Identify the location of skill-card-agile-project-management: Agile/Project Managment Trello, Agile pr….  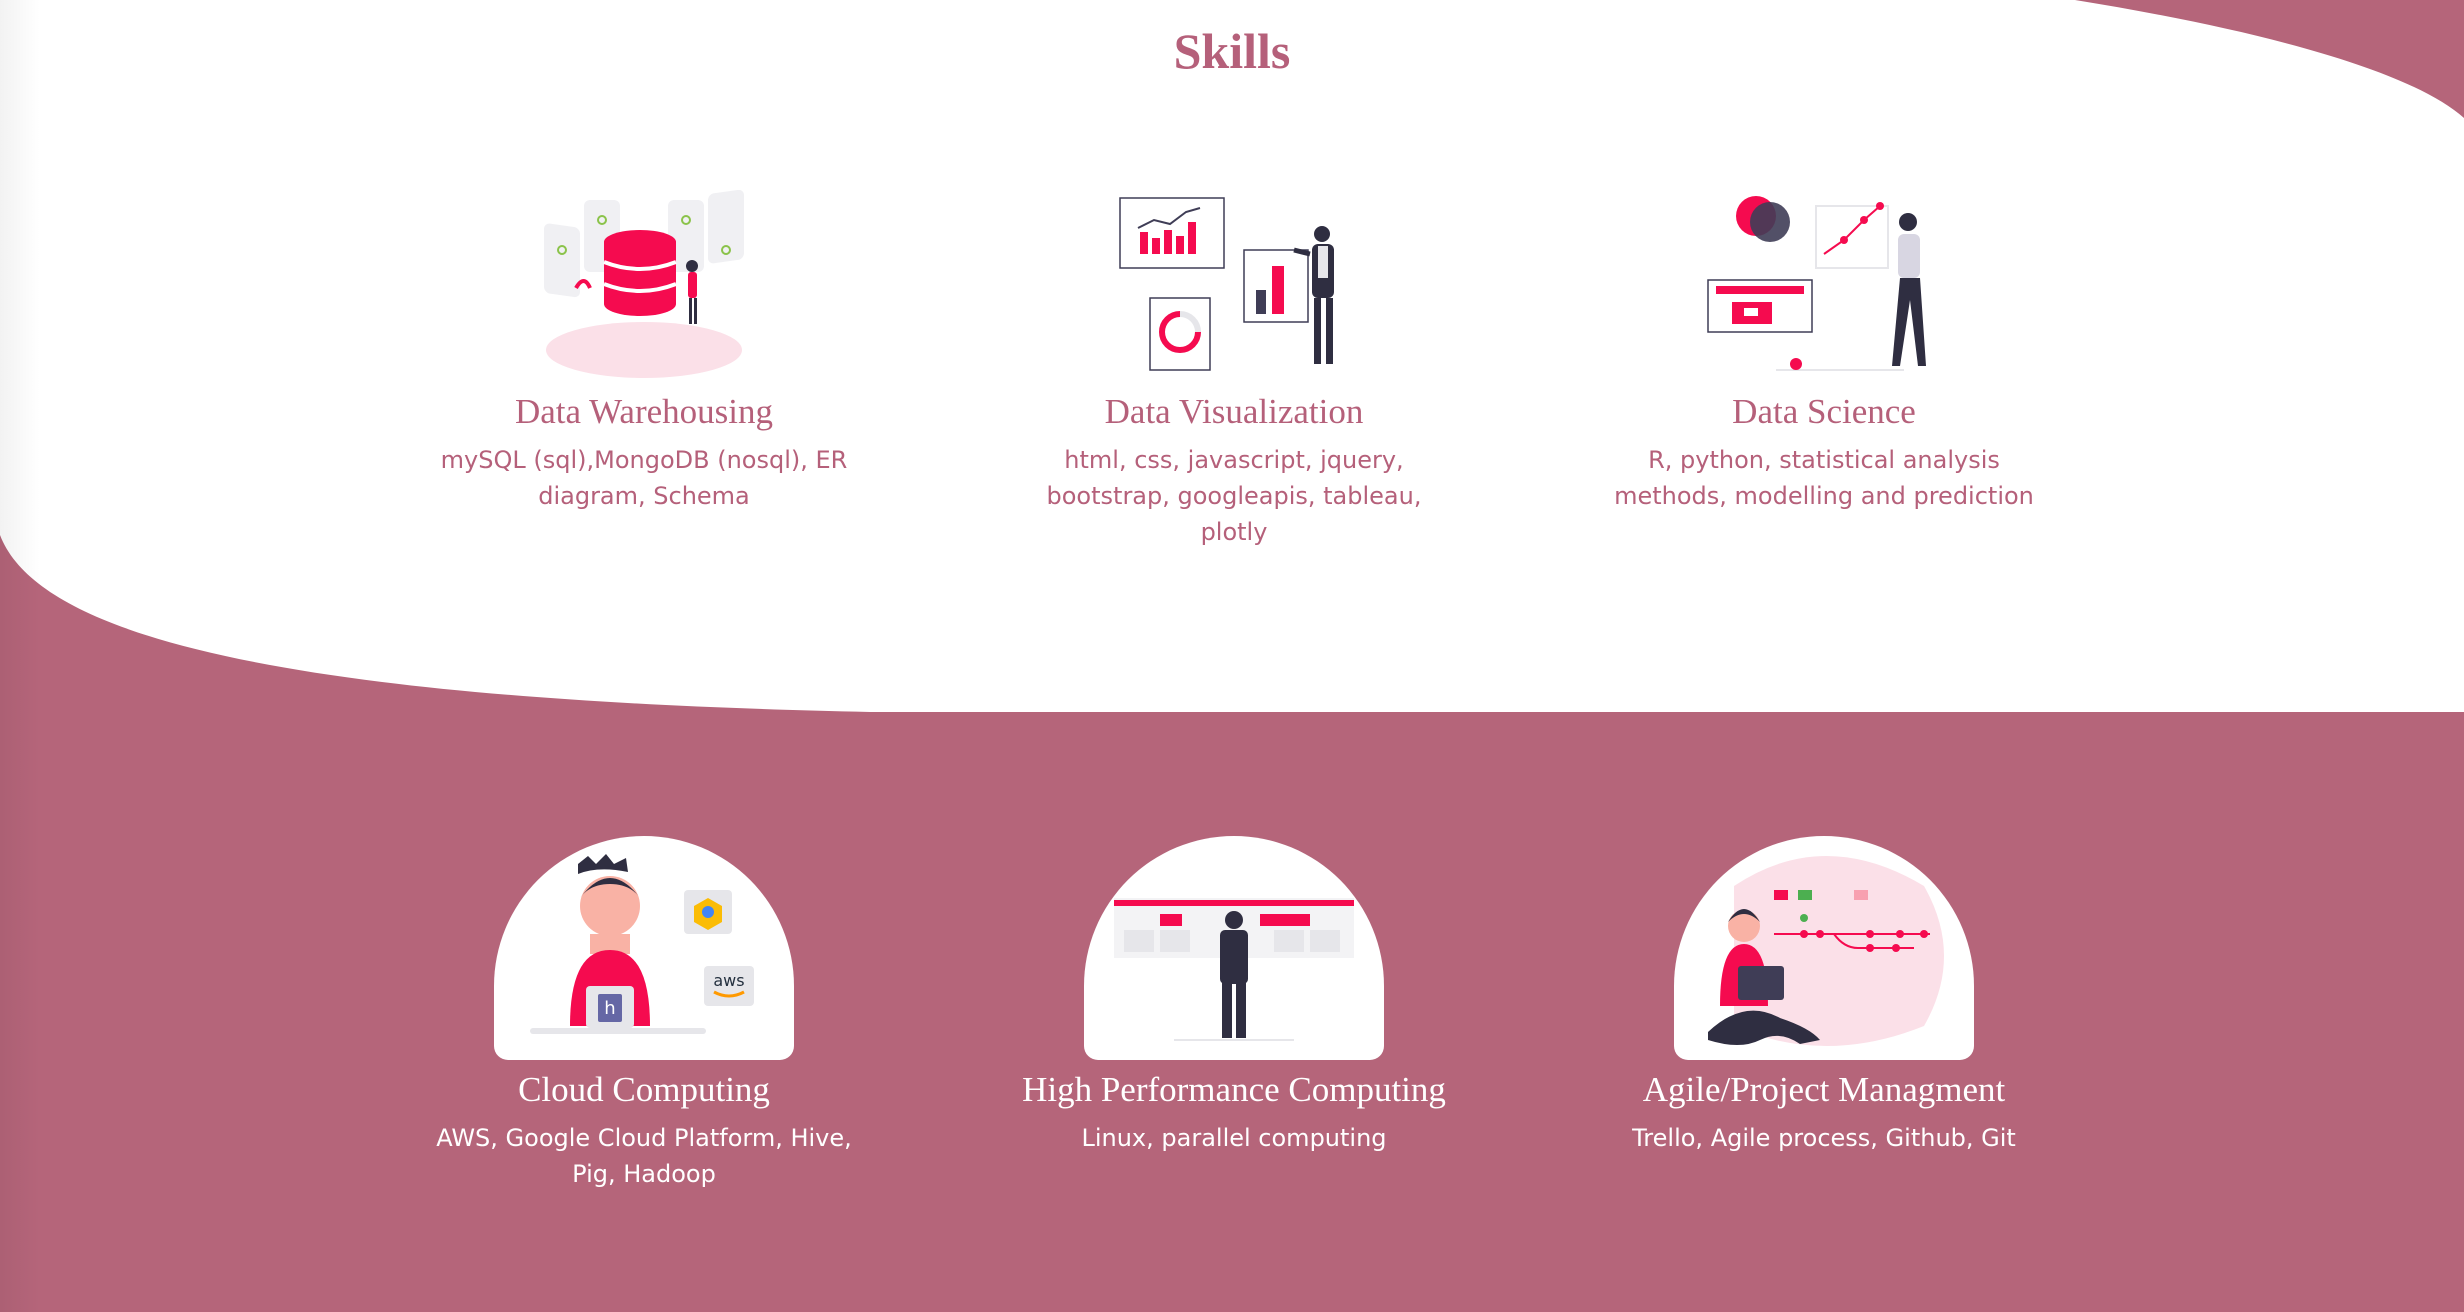
(1824, 996).